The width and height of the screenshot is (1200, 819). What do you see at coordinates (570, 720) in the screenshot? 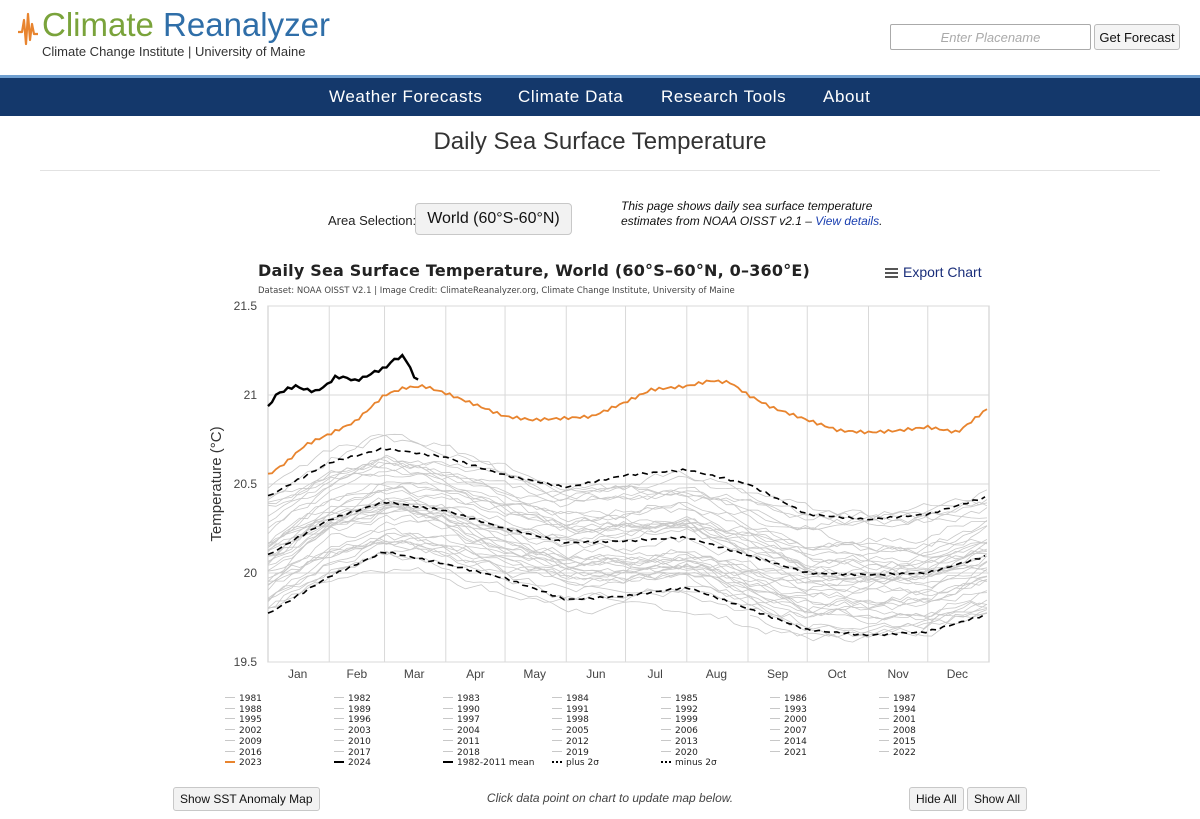
I see `legend-item: 1998` at bounding box center [570, 720].